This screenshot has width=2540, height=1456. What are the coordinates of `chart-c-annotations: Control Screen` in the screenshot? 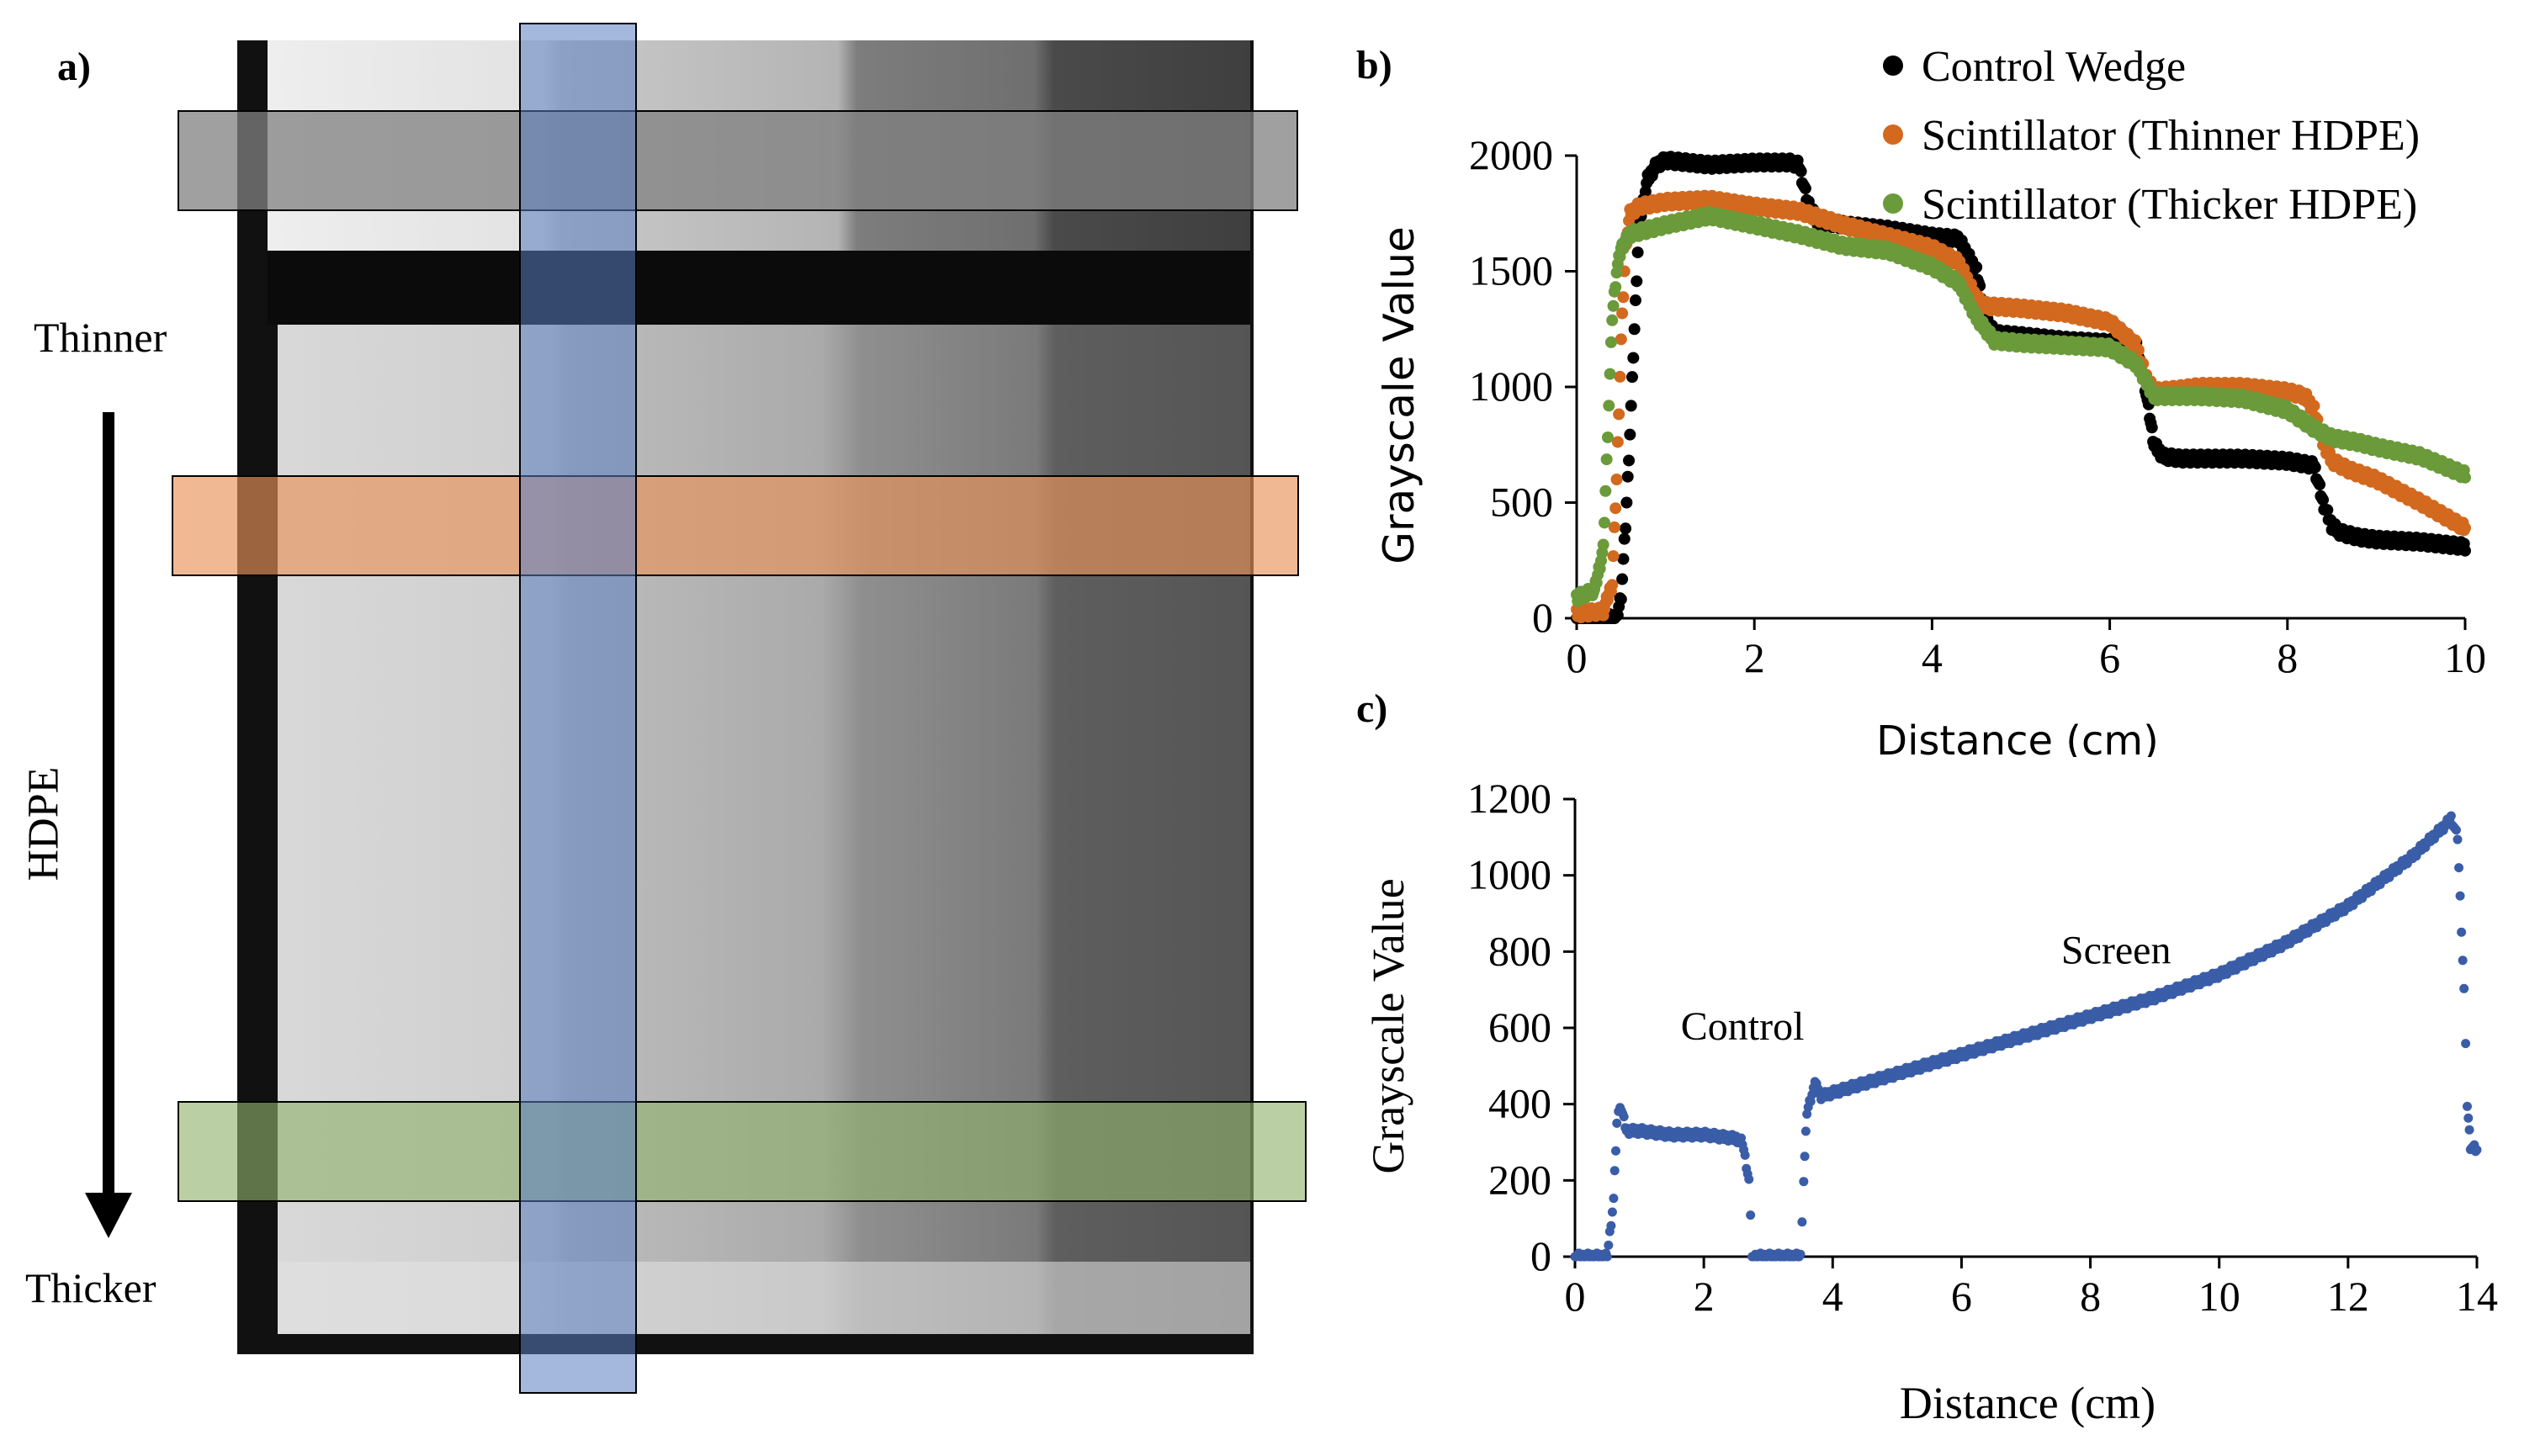 It's located at (1926, 988).